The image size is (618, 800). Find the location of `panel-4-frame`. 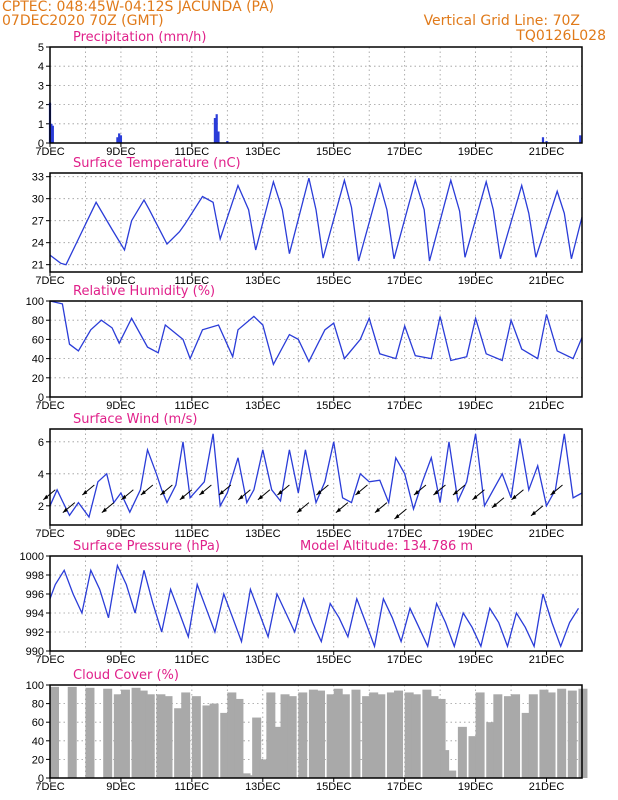

panel-4-frame is located at coordinates (316, 477).